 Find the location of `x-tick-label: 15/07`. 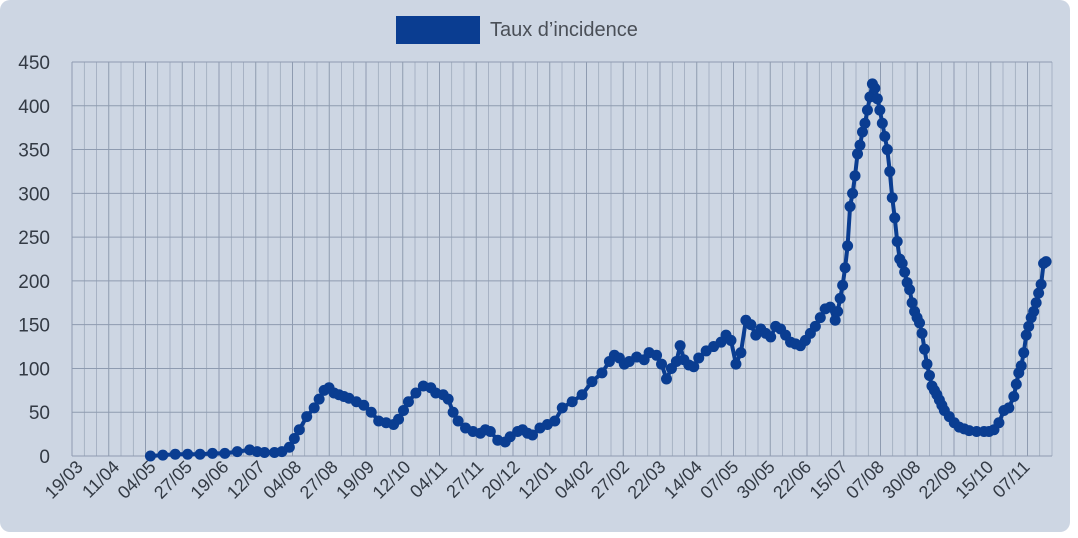

x-tick-label: 15/07 is located at coordinates (829, 480).